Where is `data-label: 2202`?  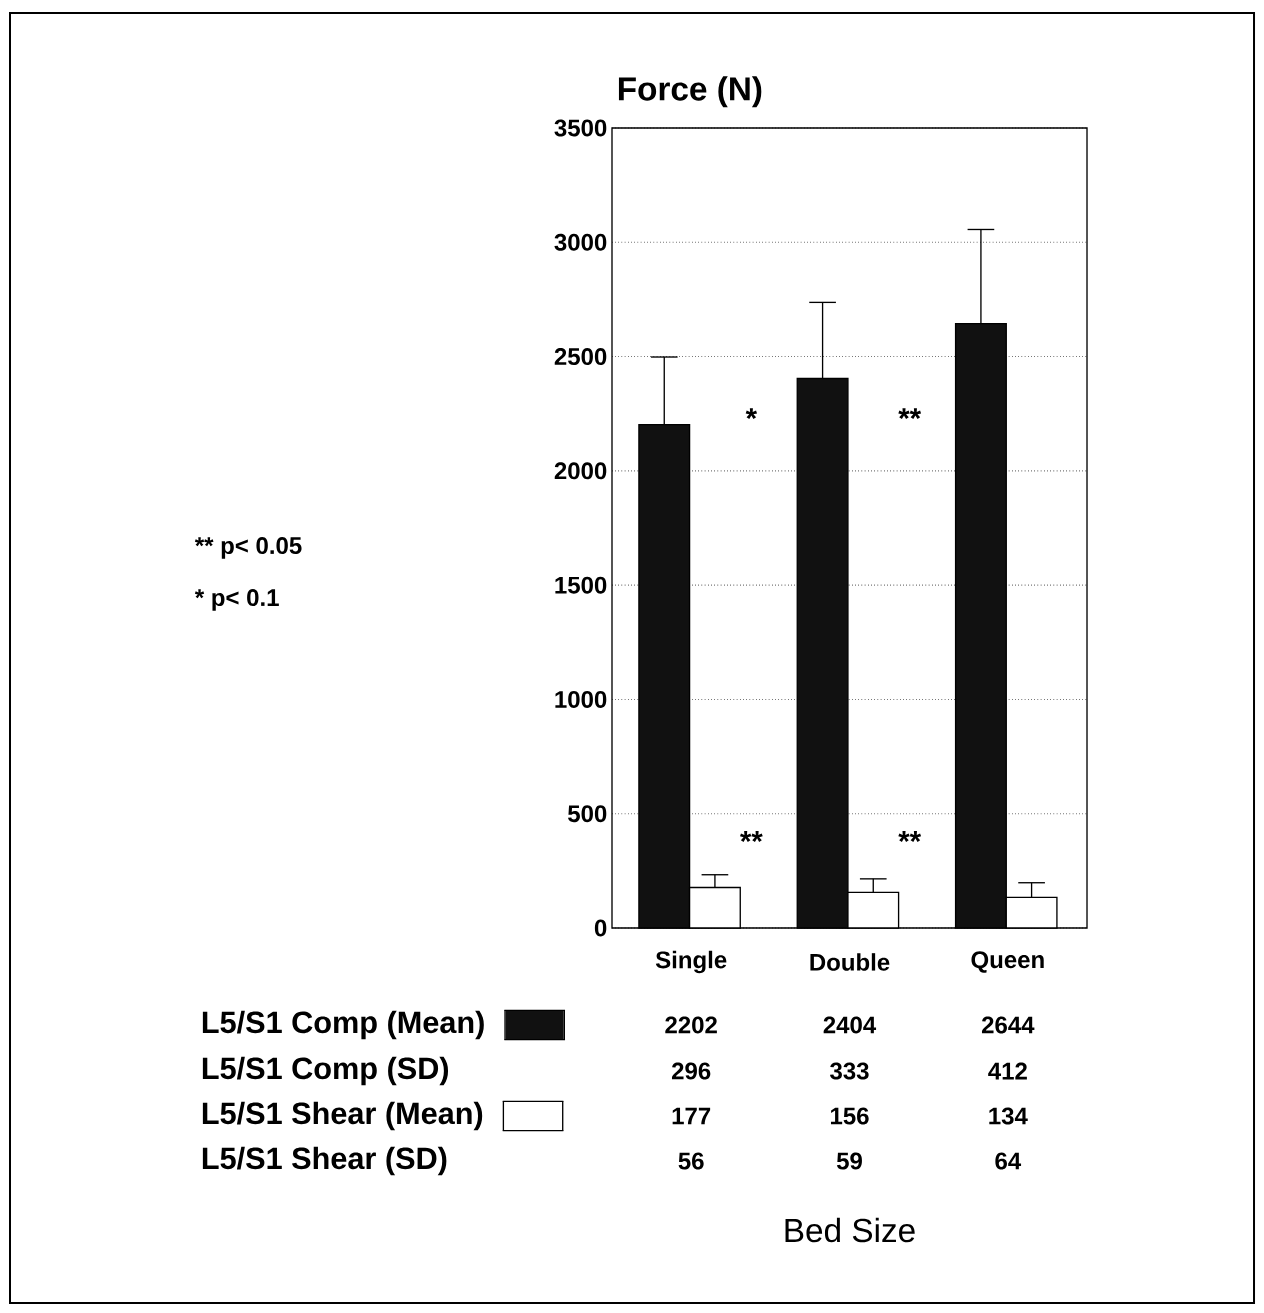
data-label: 2202 is located at coordinates (691, 1025).